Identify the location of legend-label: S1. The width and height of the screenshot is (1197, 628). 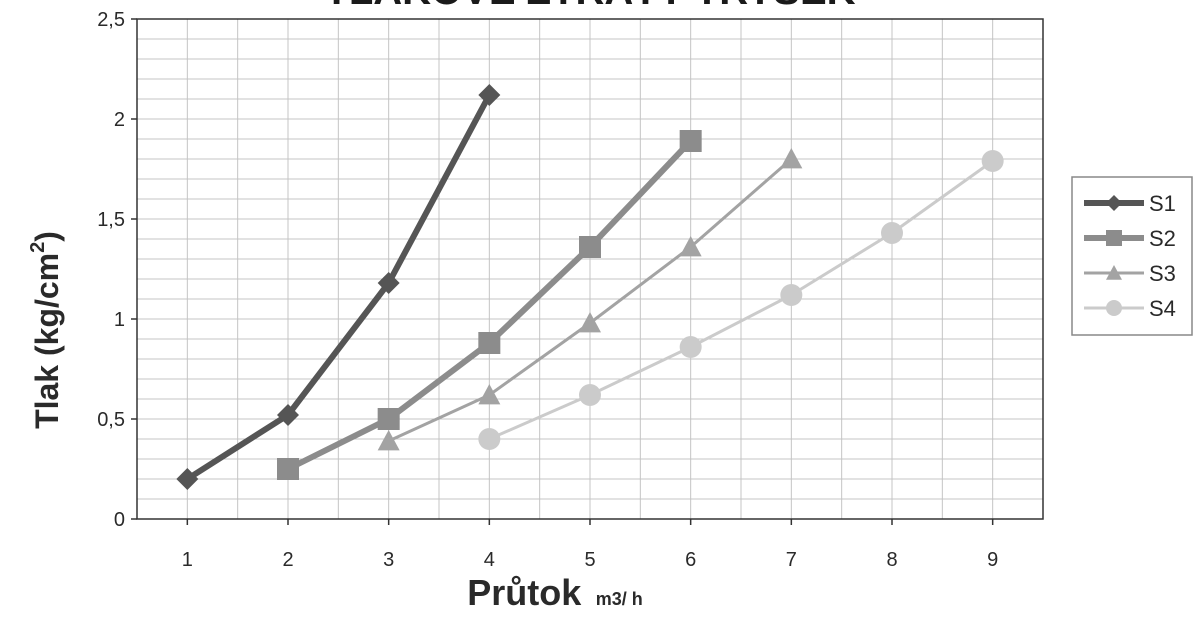
(1162, 203).